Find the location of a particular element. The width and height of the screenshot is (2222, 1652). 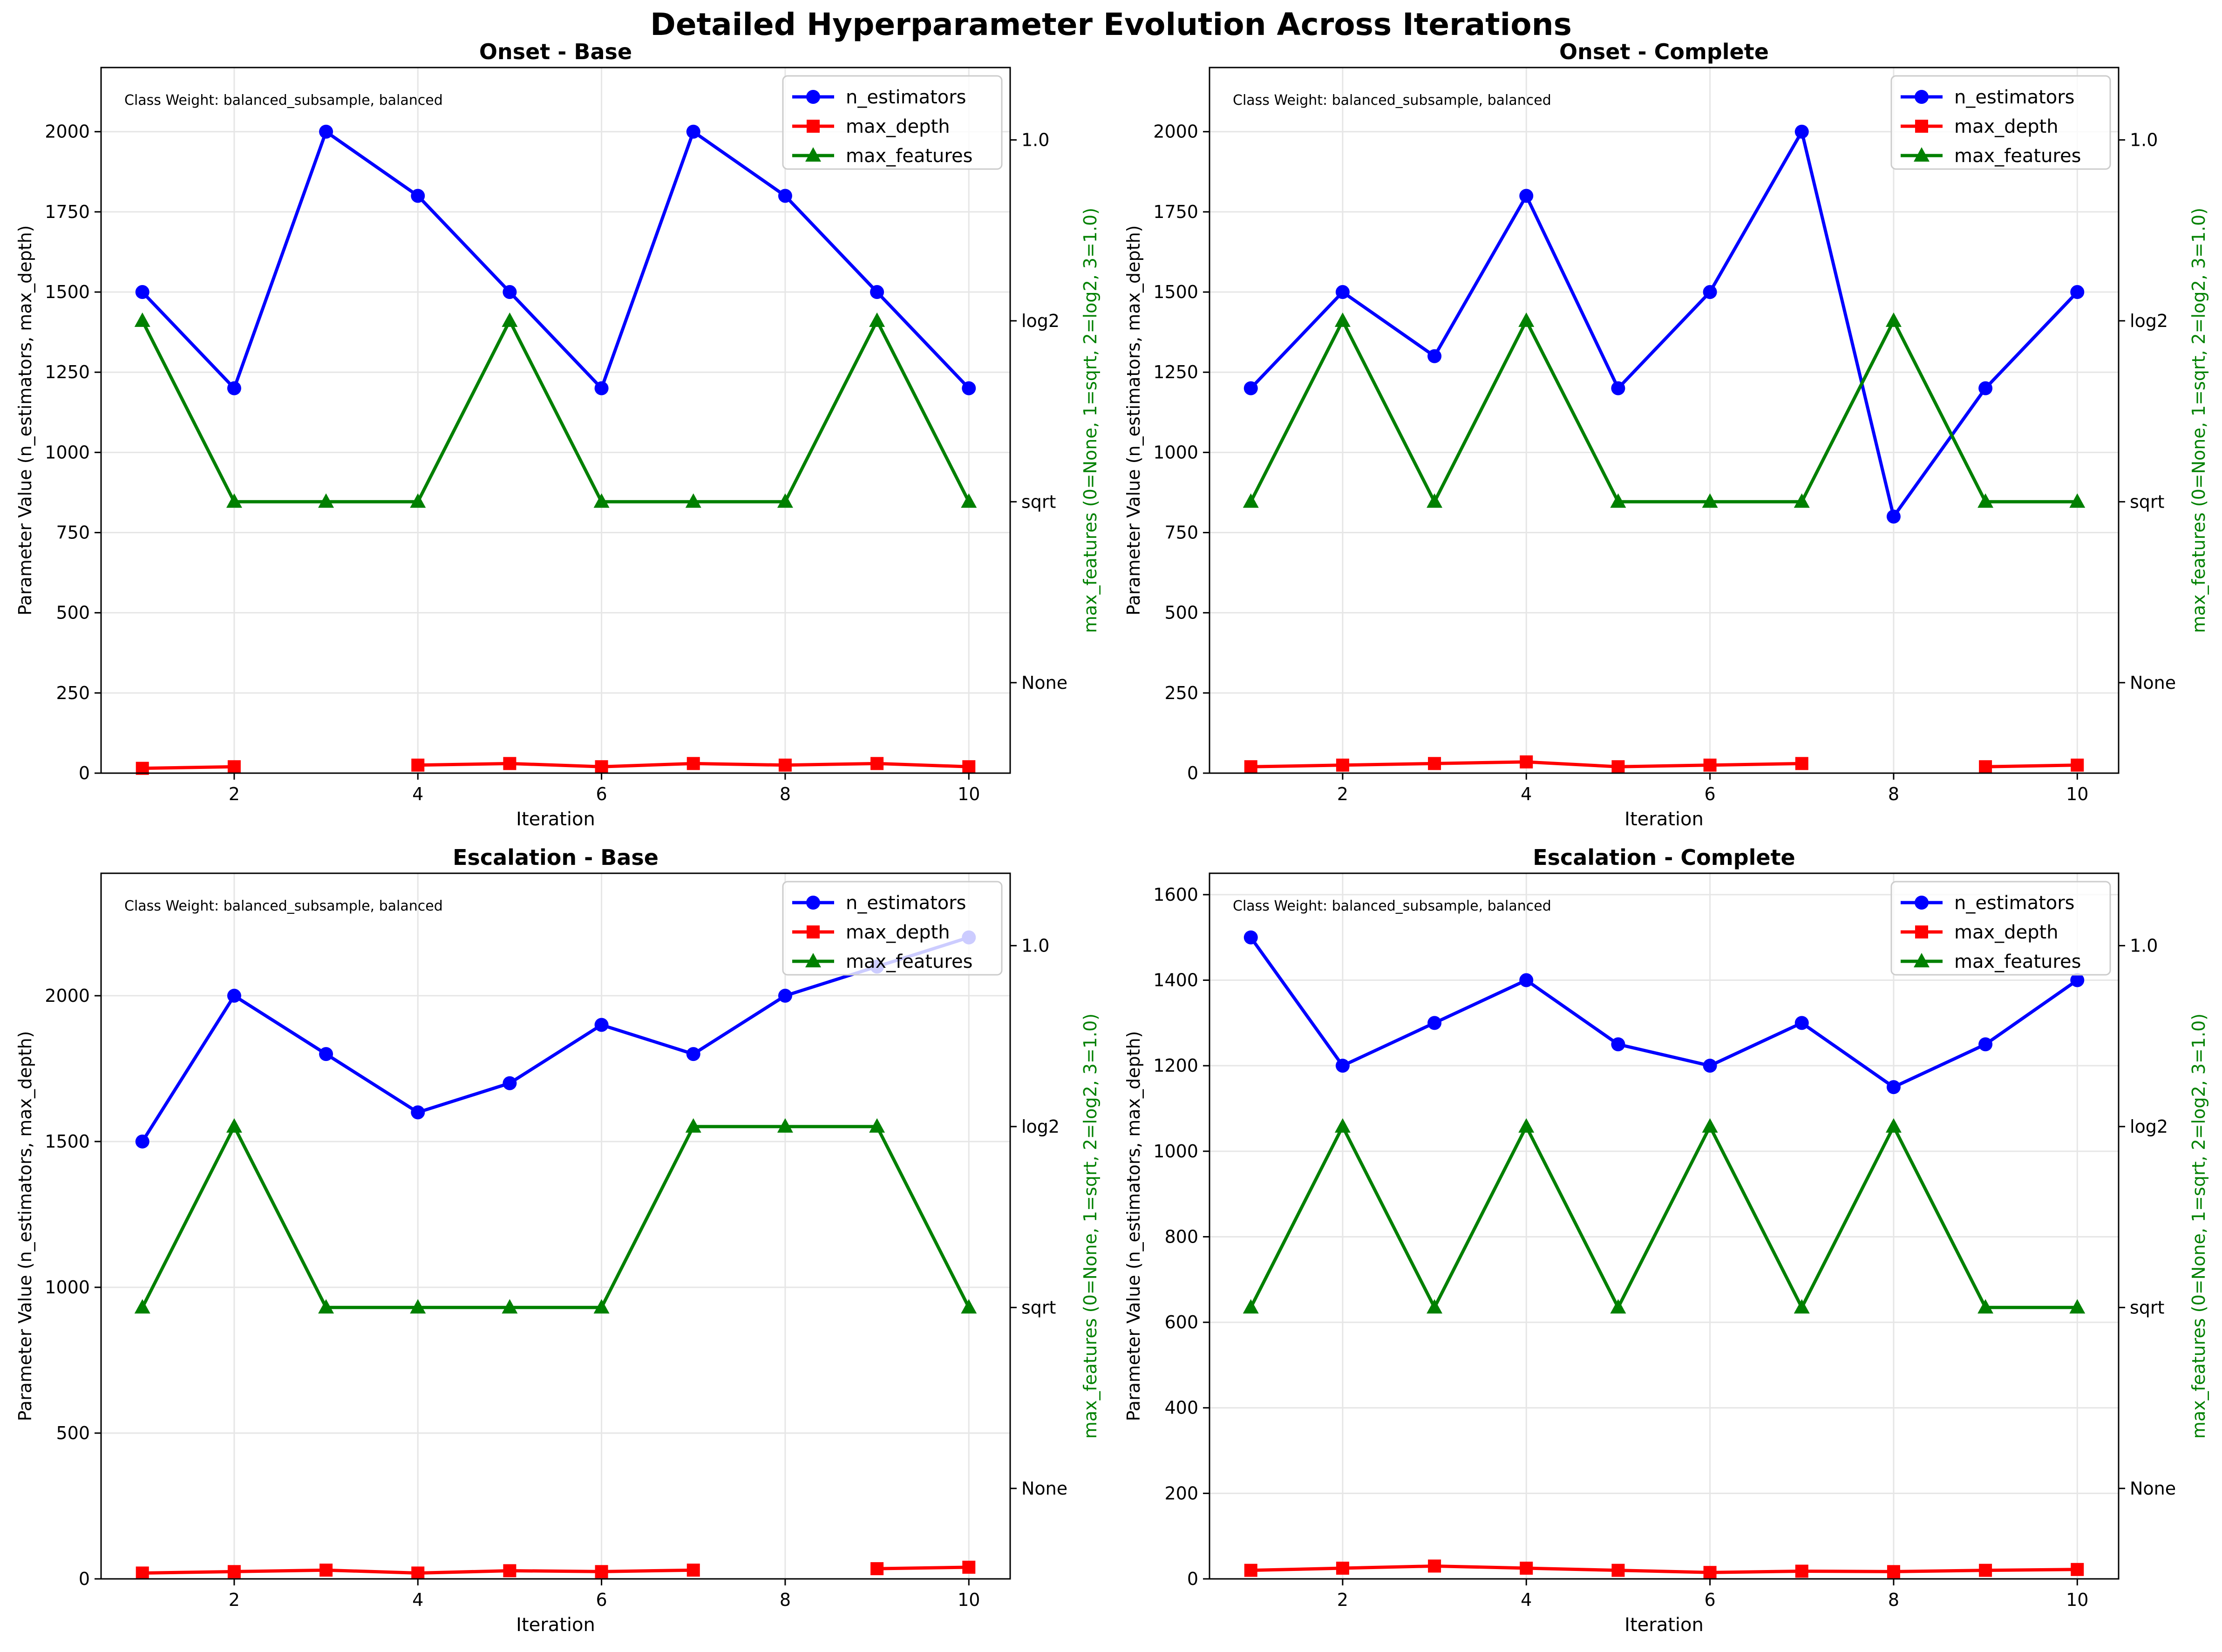

y2-tick-label: None is located at coordinates (2153, 1489).